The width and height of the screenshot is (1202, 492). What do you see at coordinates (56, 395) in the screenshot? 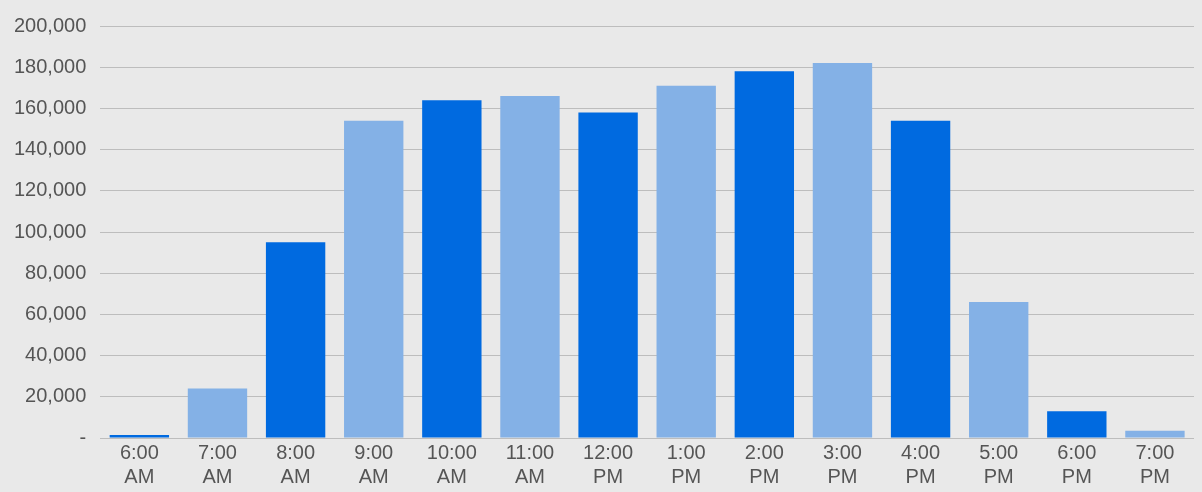
I see `y-tick-label: 20,000` at bounding box center [56, 395].